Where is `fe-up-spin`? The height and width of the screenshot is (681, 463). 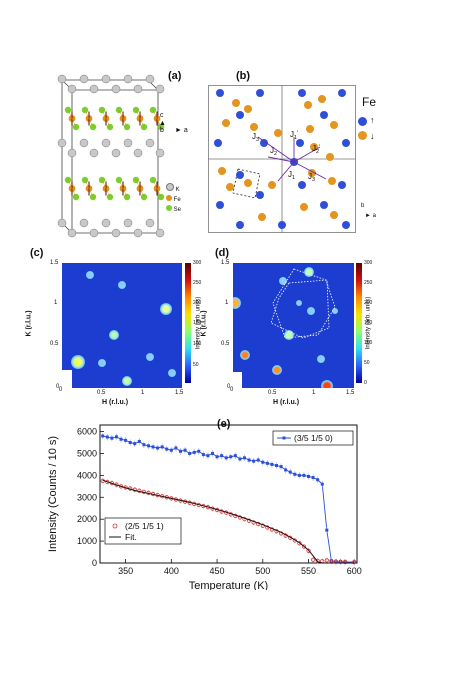
fe-up-spin is located at coordinates (362, 121).